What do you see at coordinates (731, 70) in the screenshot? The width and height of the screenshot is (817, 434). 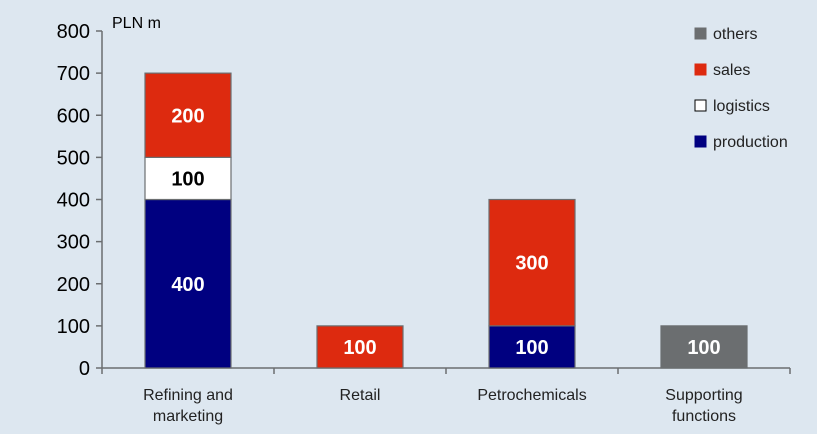 I see `legend-label-sales: sales` at bounding box center [731, 70].